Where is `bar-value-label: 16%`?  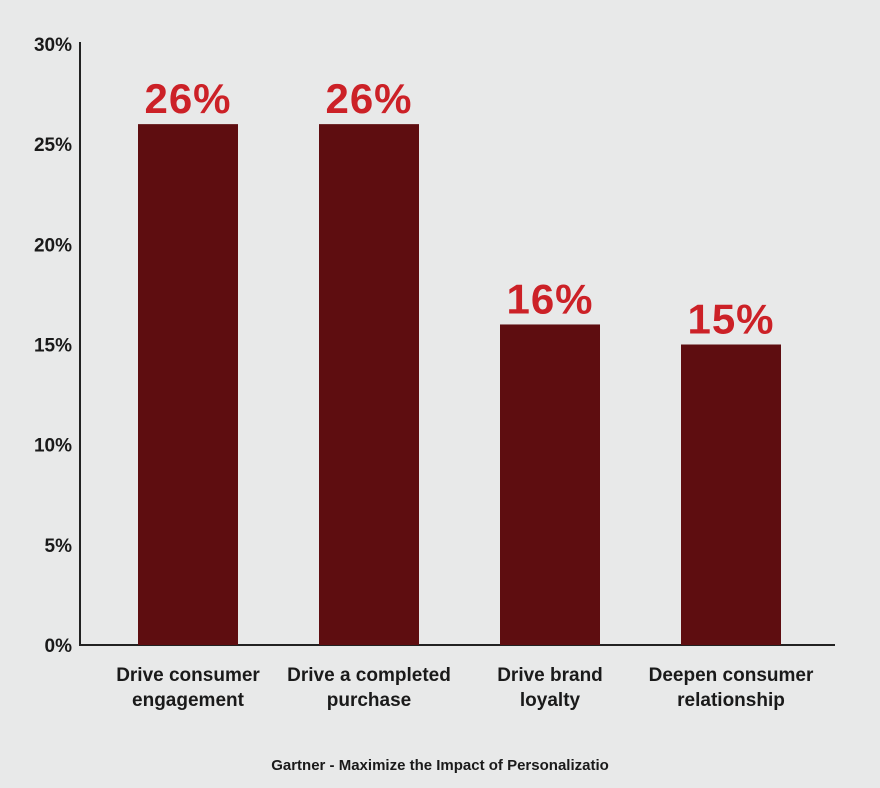
bar-value-label: 16% is located at coordinates (549, 298).